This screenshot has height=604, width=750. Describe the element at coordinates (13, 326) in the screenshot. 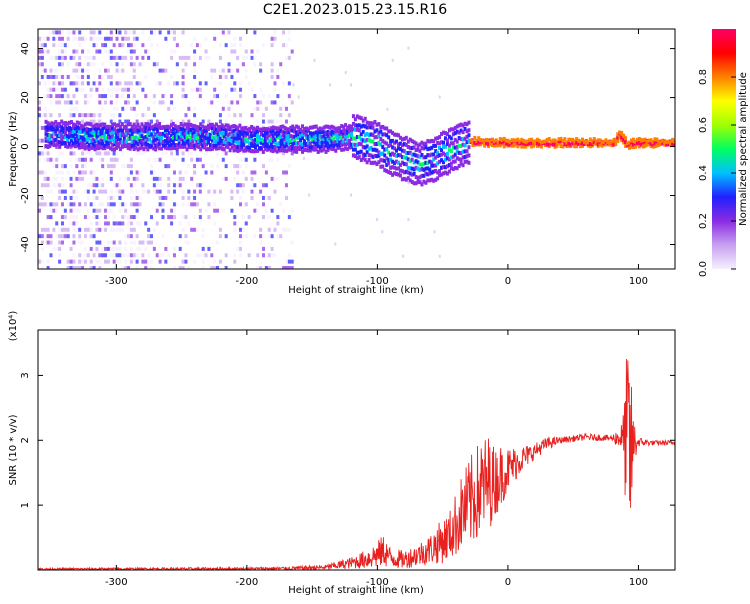

I see `snr-y-multiplier: (x10⁴)` at that location.